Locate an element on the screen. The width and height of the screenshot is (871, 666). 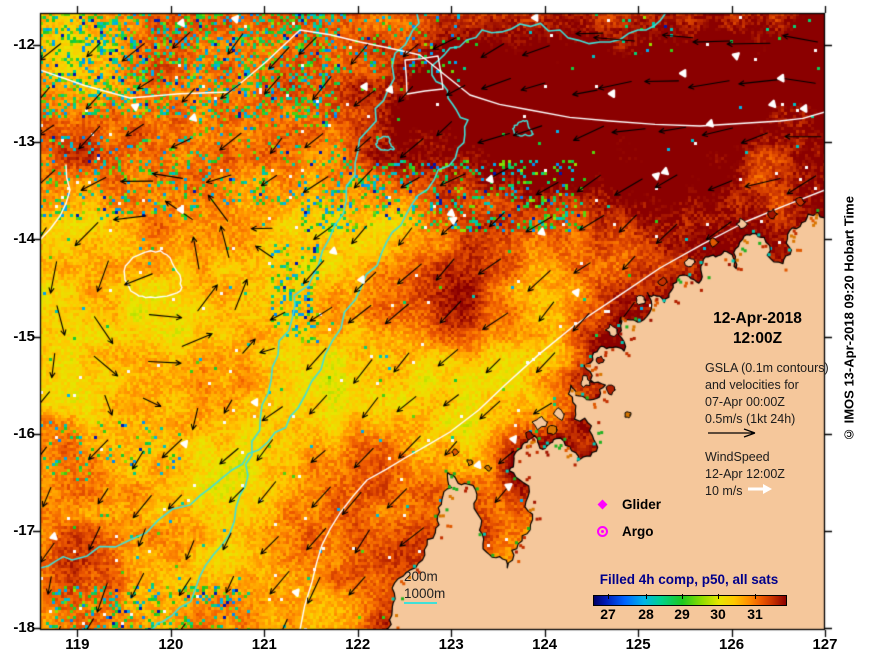
wind-reference-arrow-icon is located at coordinates (760, 489).